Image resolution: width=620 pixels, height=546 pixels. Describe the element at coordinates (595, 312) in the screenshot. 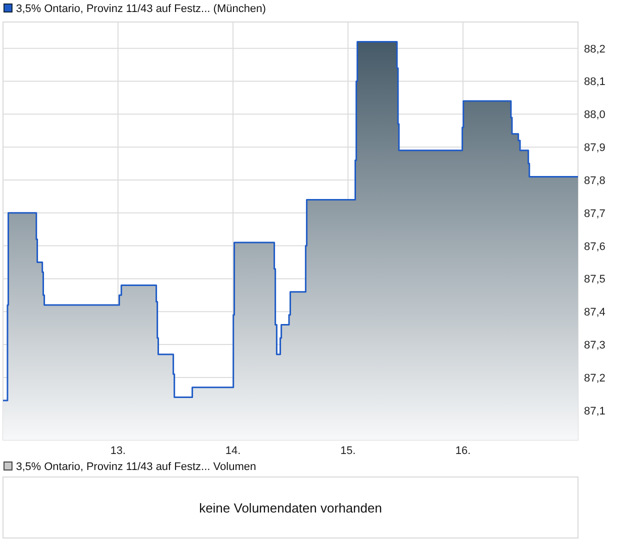

I see `y-tick-label: 87,4` at that location.